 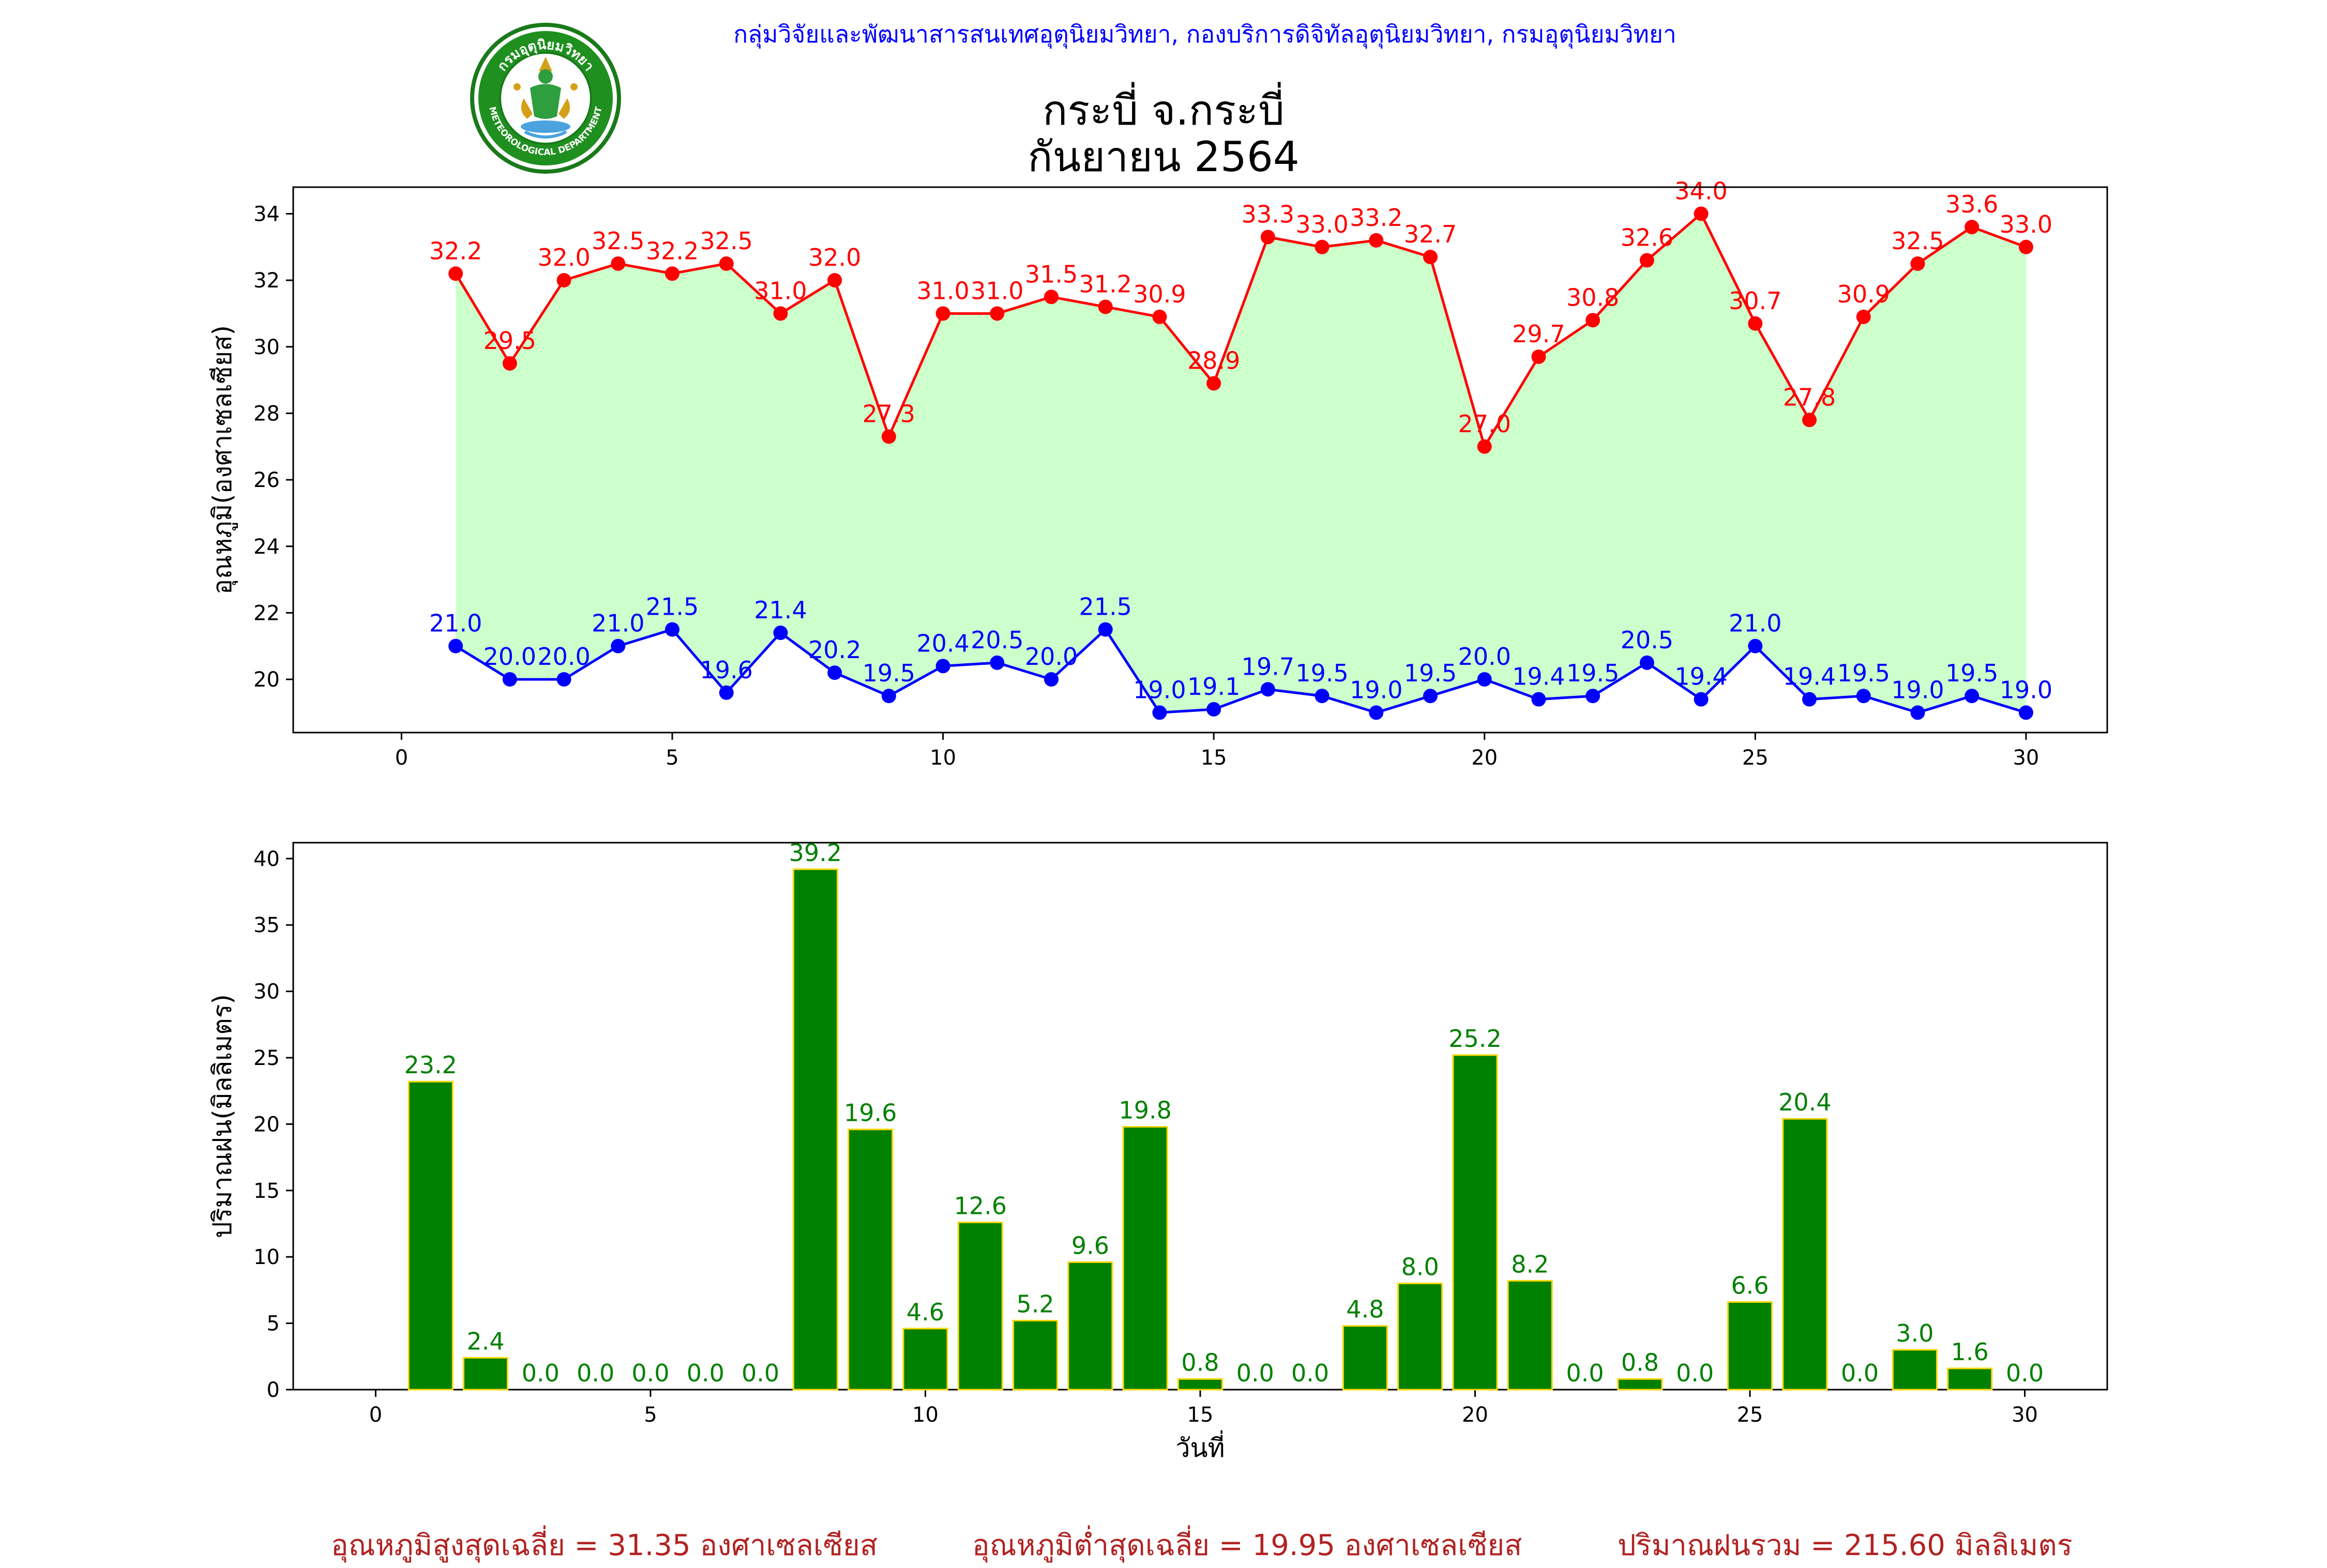 What do you see at coordinates (672, 758) in the screenshot?
I see `temp-xtick-label: 5` at bounding box center [672, 758].